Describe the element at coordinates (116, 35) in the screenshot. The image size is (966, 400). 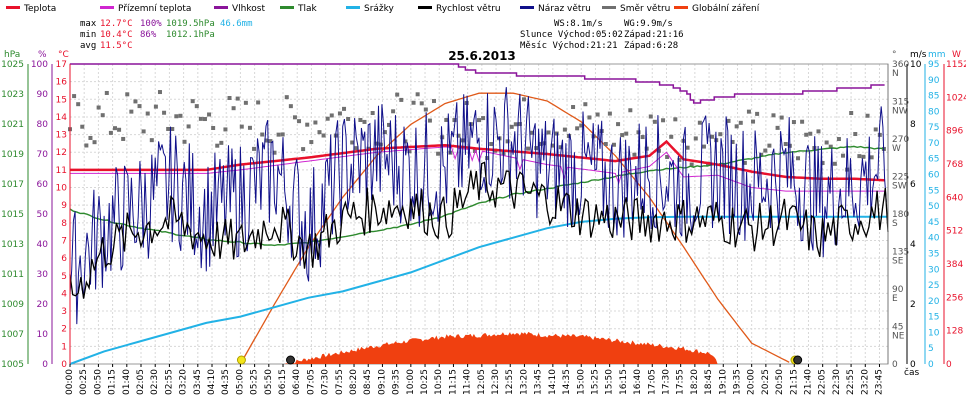
I see `min-temp: 10.4°C` at that location.